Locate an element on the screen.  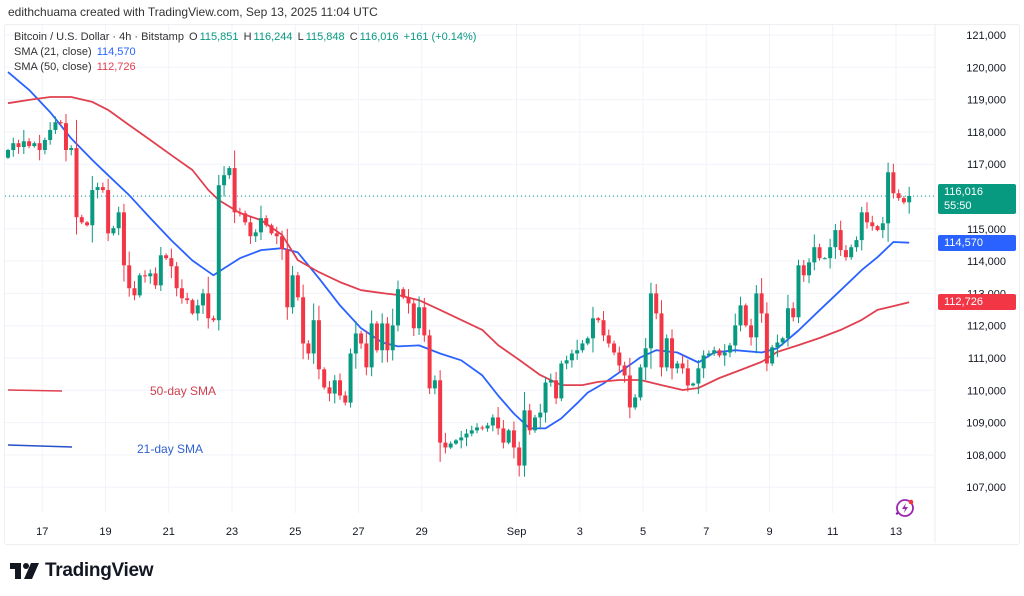
sma21-row: SMA (21, close) 114,570 is located at coordinates (246, 52).